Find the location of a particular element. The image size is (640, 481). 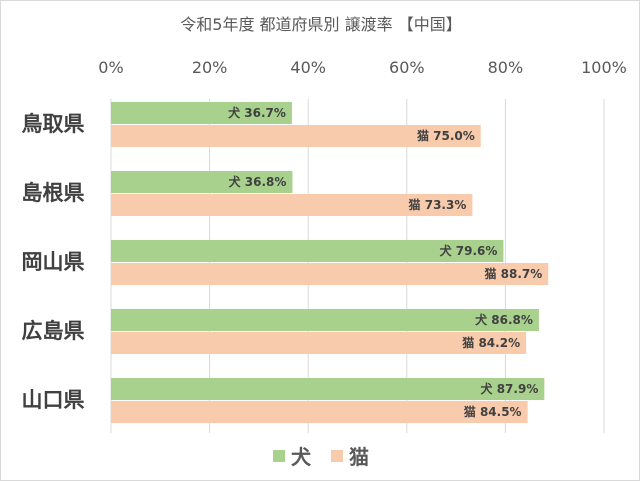

x-tick-label: 40% is located at coordinates (308, 67).